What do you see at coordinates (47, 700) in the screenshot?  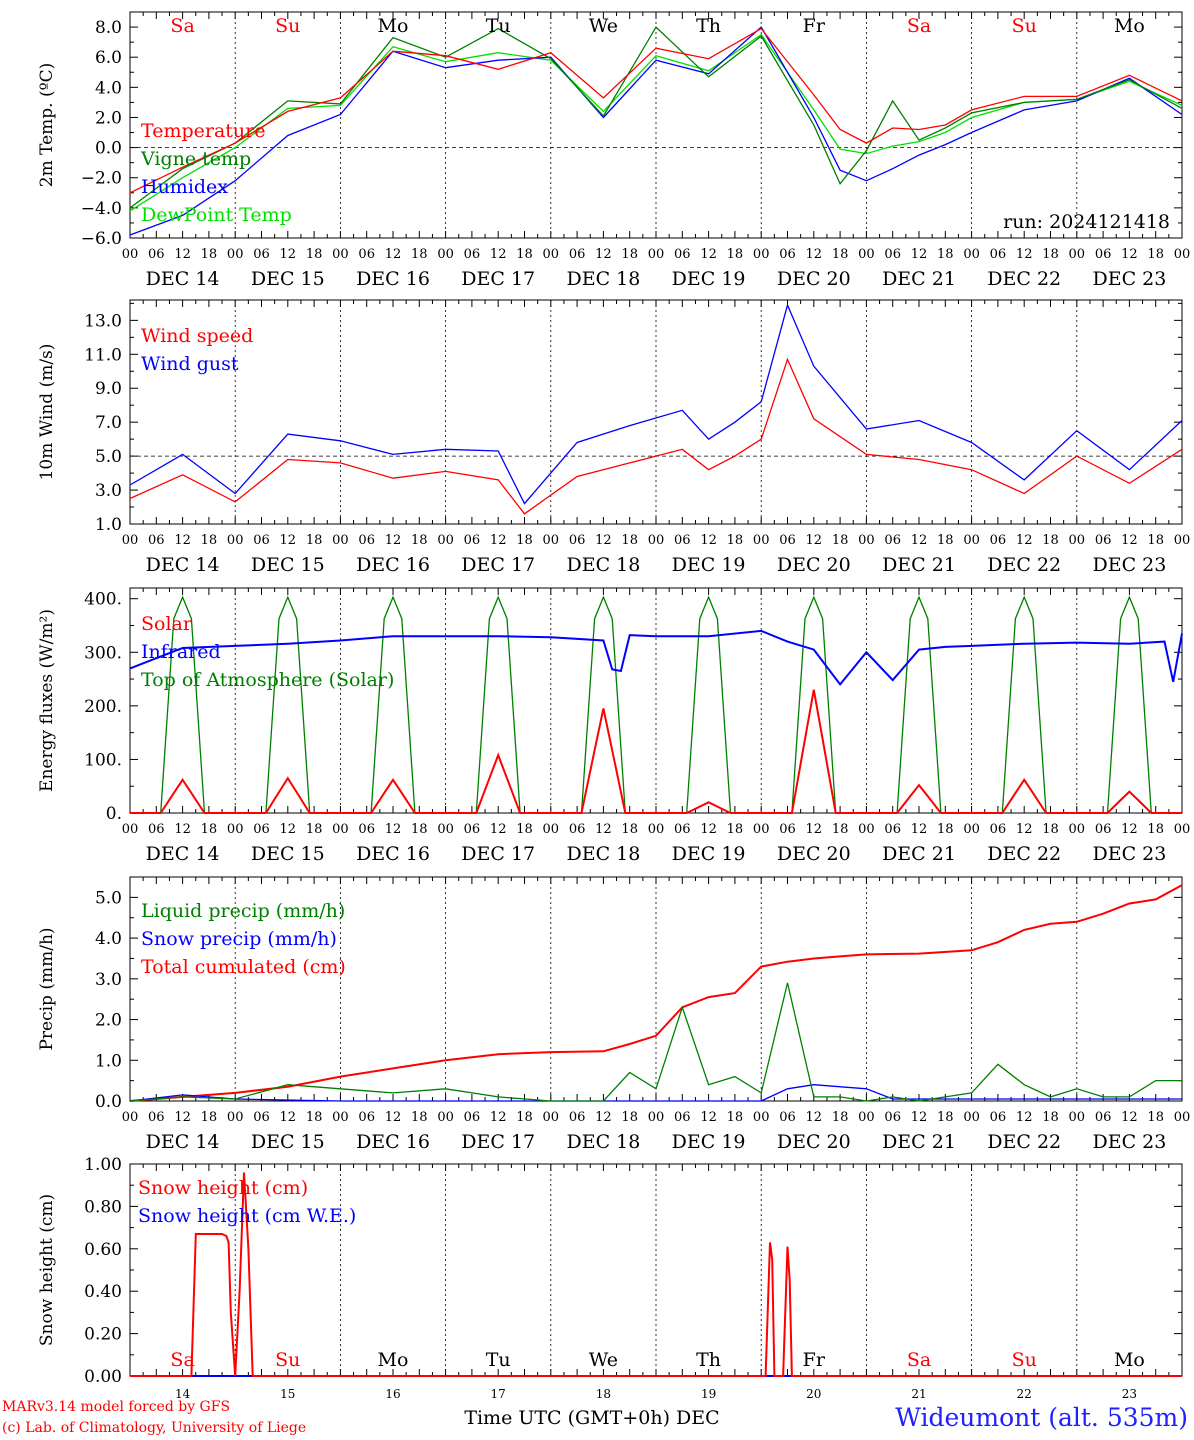 I see `y-axis-label: Energy fluxes (W/m²)` at bounding box center [47, 700].